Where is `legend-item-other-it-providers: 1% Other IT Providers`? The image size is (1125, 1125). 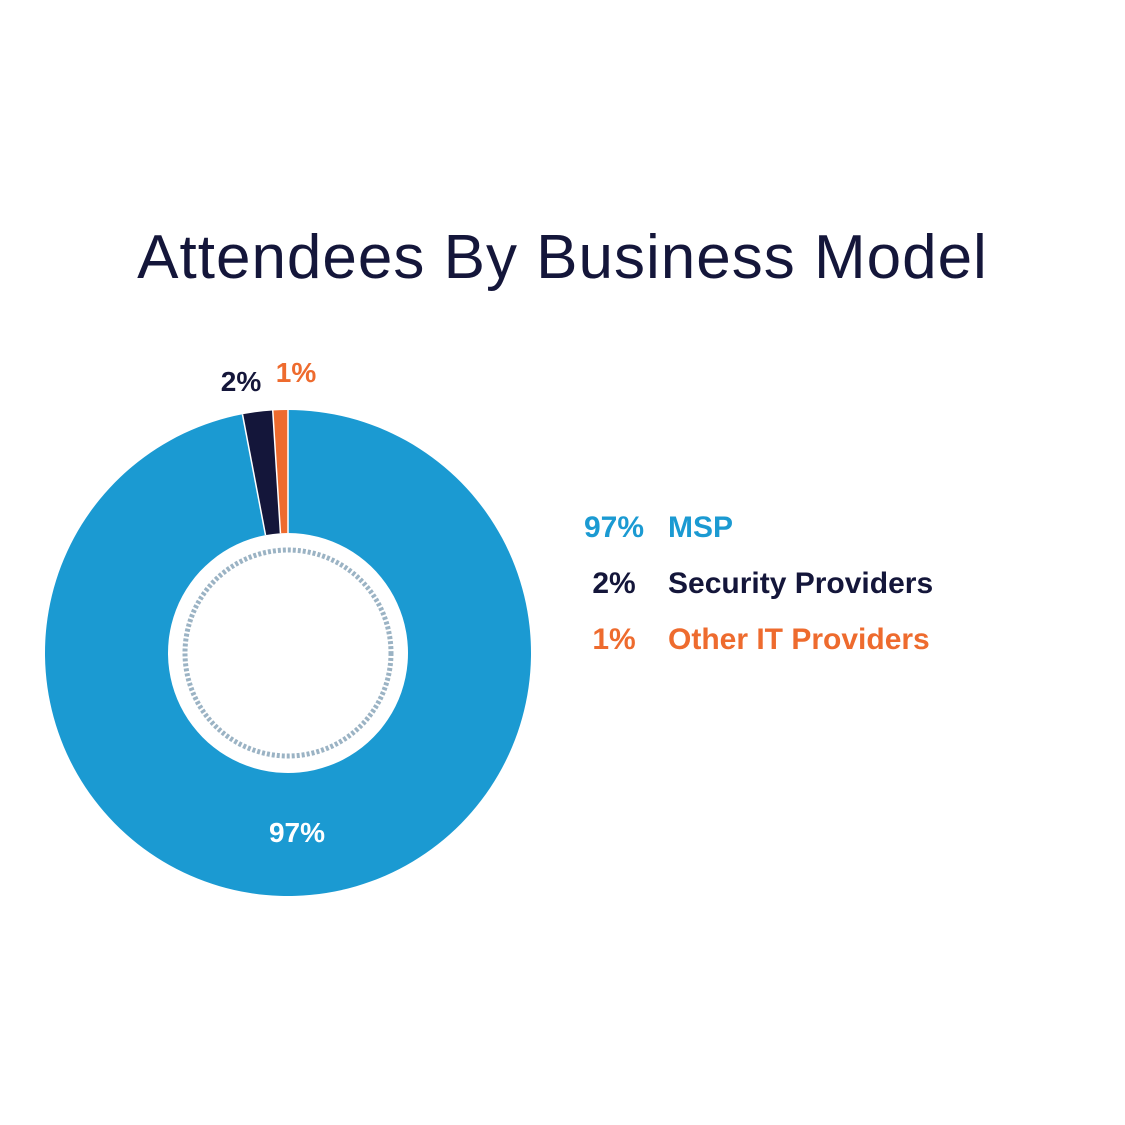
legend-item-other-it-providers: 1% Other IT Providers is located at coordinates (746, 640).